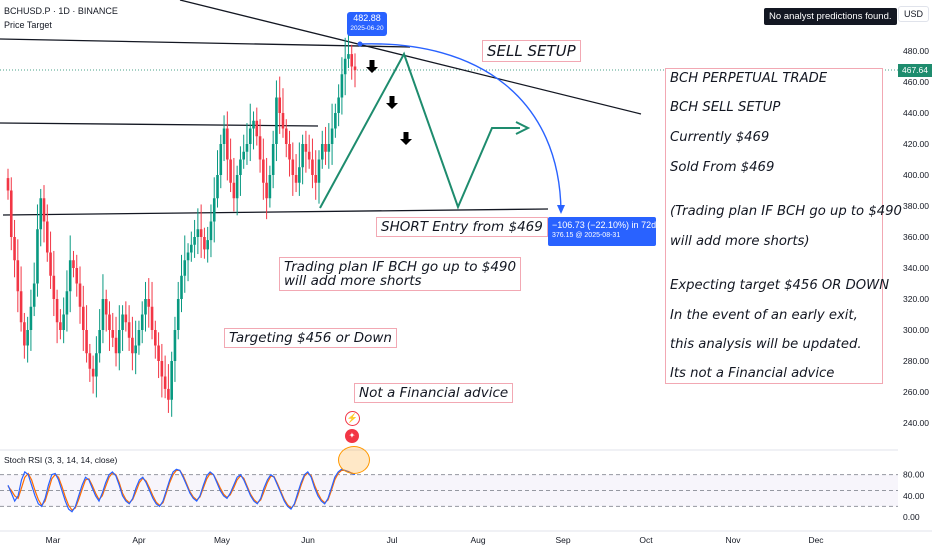 Image resolution: width=932 pixels, height=550 pixels. I want to click on price-target-label: Price Target, so click(28, 25).